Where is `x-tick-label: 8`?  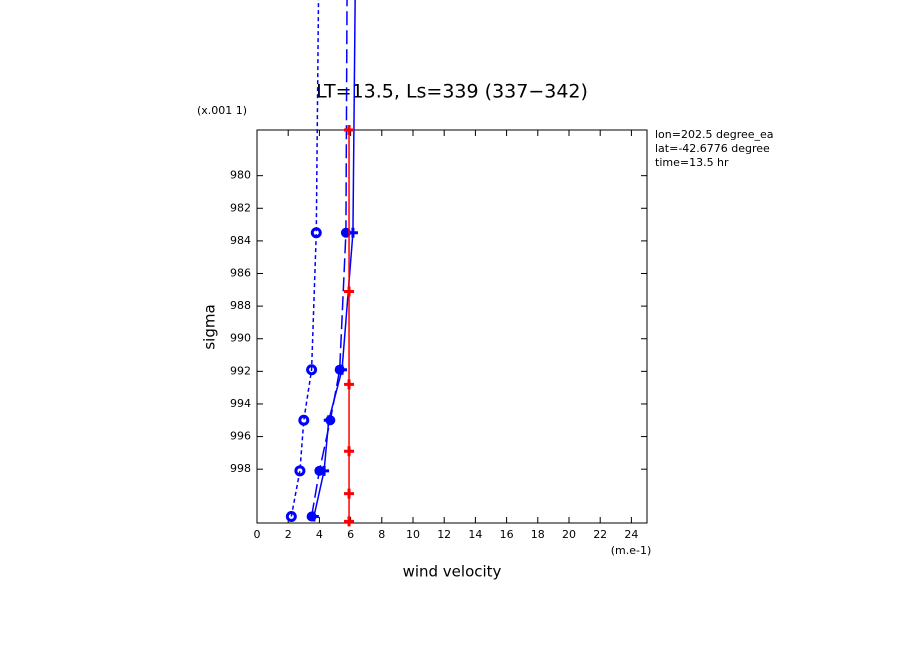
x-tick-label: 8 is located at coordinates (381, 534).